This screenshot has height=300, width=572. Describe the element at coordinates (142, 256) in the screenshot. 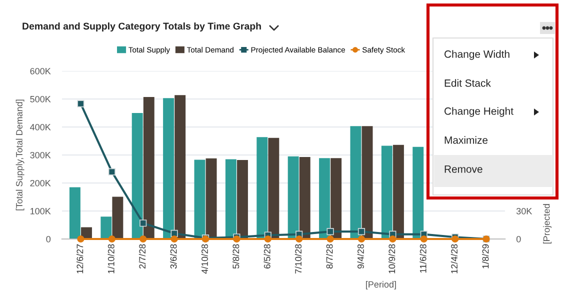

I see `x-tick-label: 2/7/28` at that location.